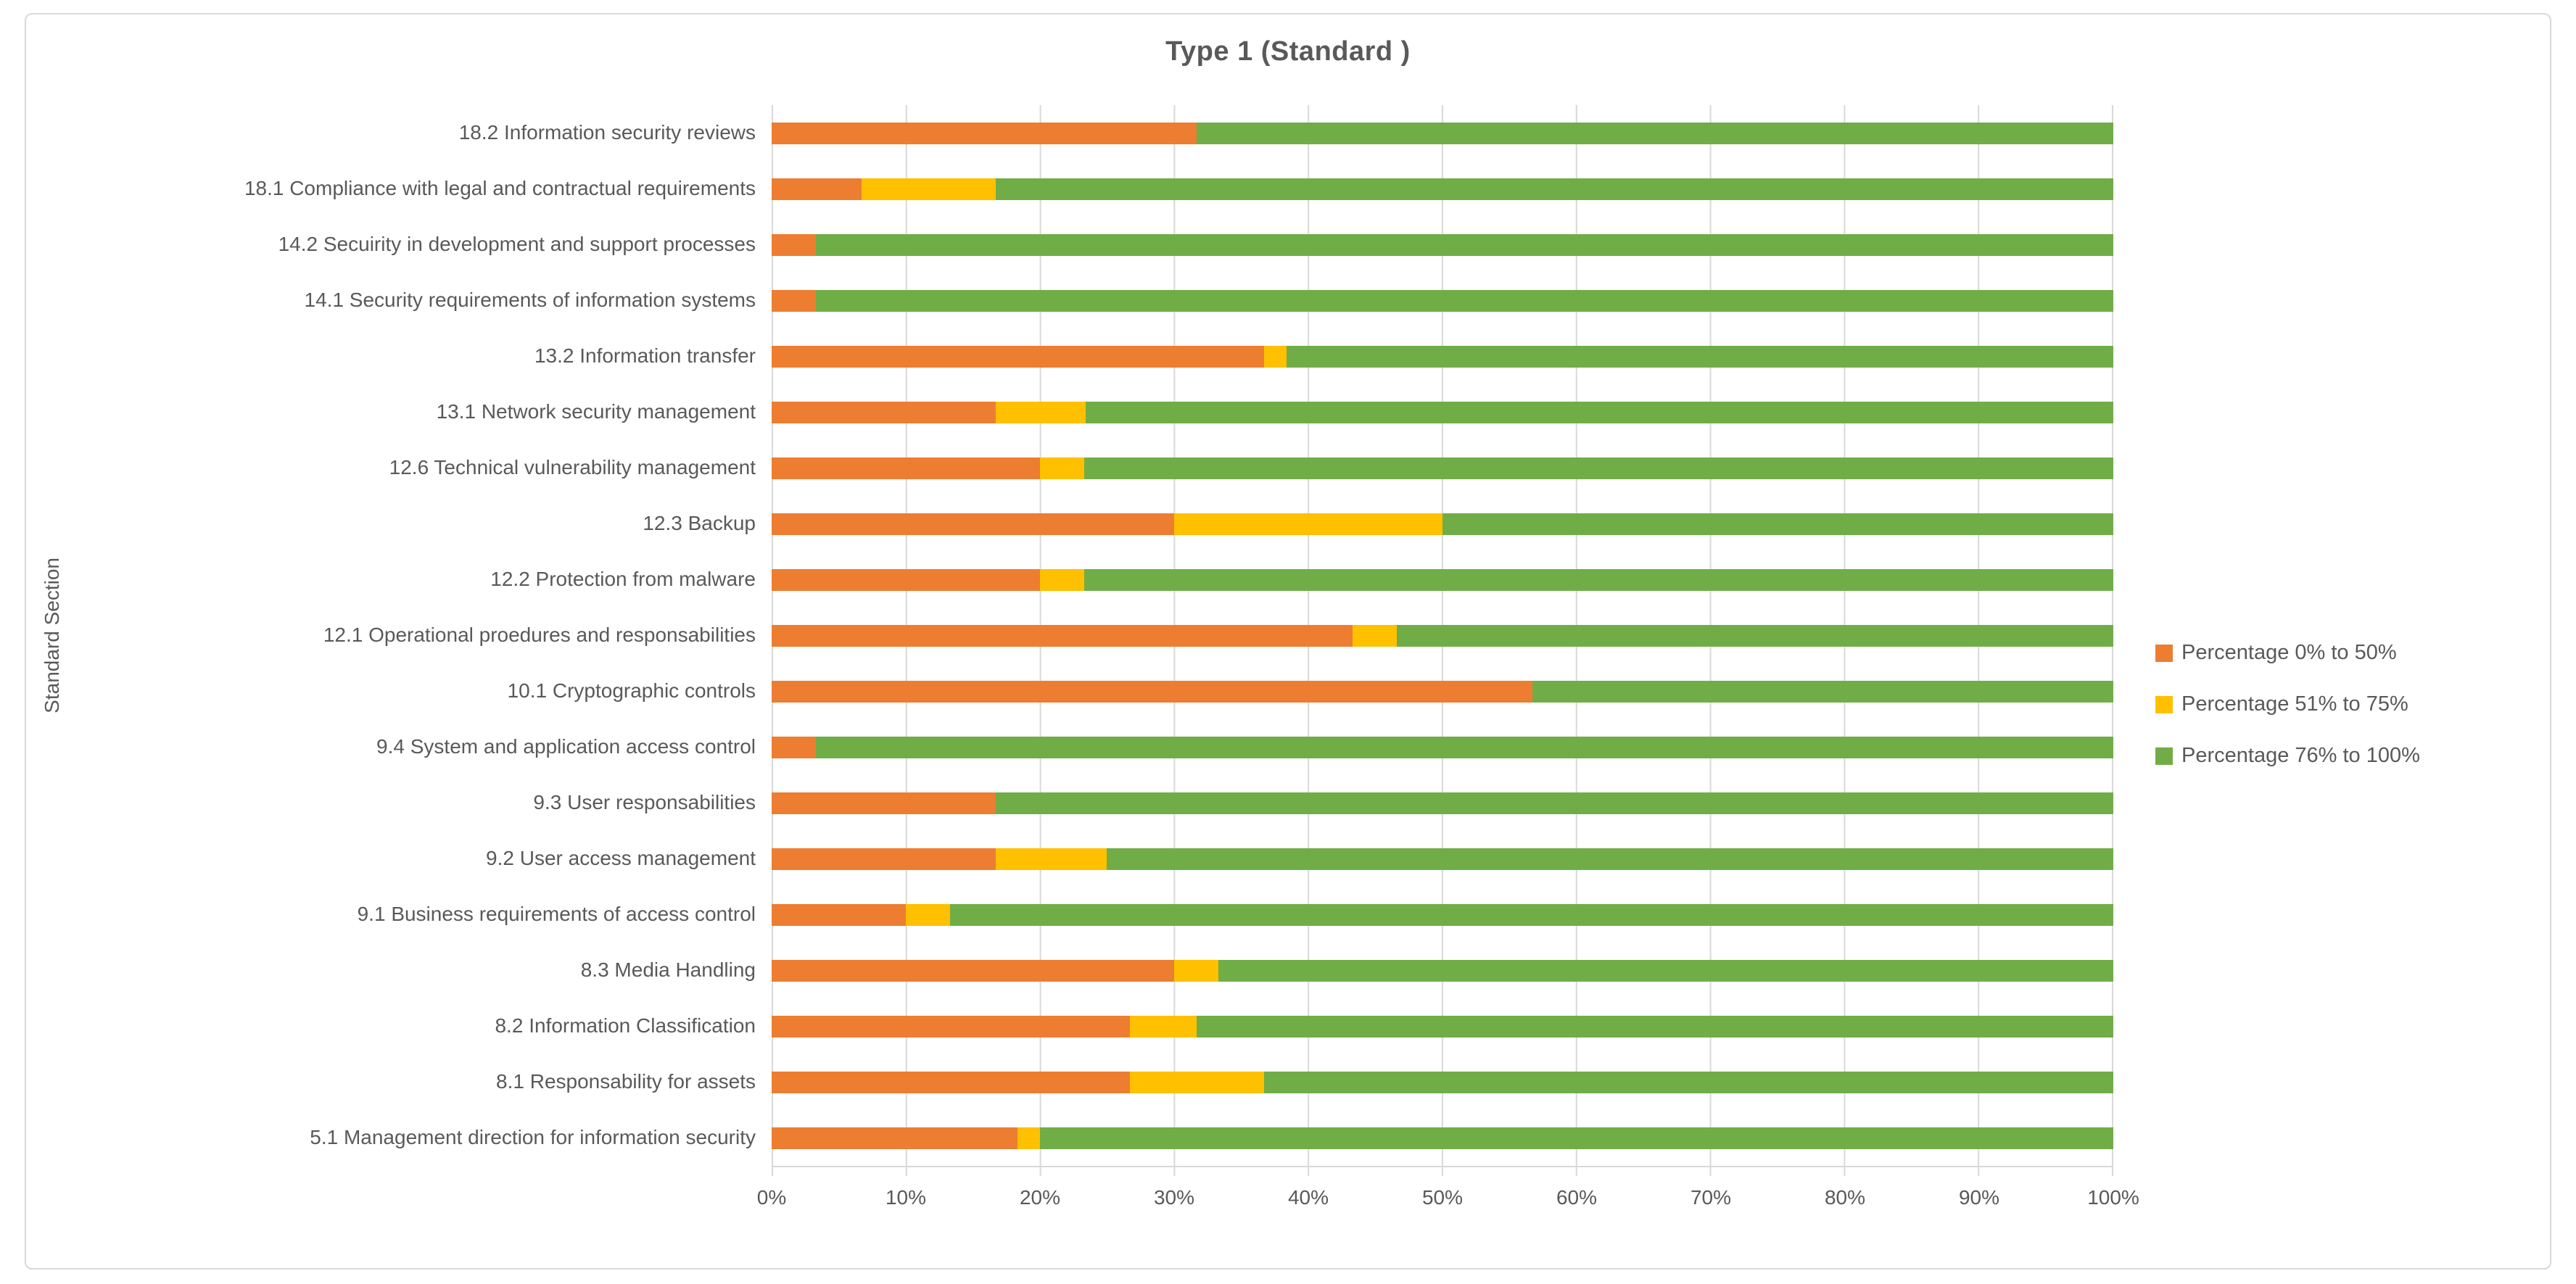 The width and height of the screenshot is (2576, 1284). What do you see at coordinates (2300, 755) in the screenshot?
I see `legend-label: Percentage 76% to 100%` at bounding box center [2300, 755].